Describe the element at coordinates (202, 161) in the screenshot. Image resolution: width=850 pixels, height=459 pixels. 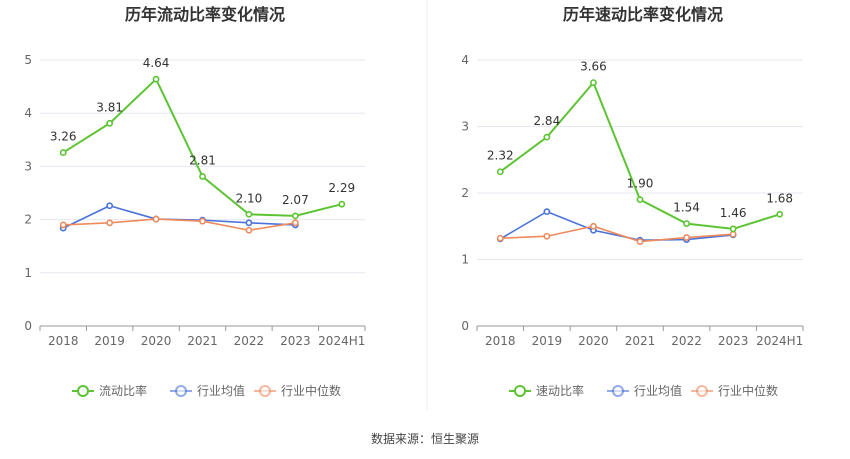
I see `data-label: 2.81` at that location.